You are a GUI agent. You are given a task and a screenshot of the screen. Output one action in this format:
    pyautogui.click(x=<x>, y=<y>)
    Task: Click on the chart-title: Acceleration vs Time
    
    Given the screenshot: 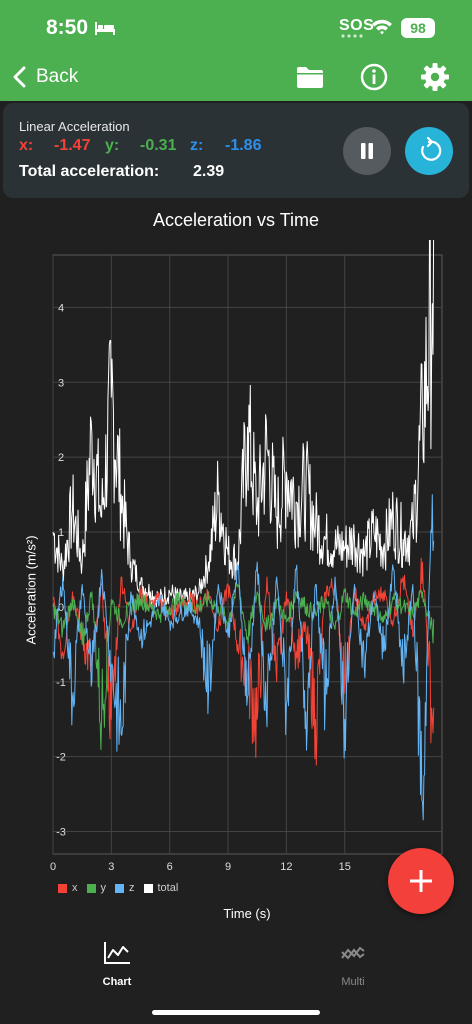 What is the action you would take?
    pyautogui.click(x=236, y=220)
    